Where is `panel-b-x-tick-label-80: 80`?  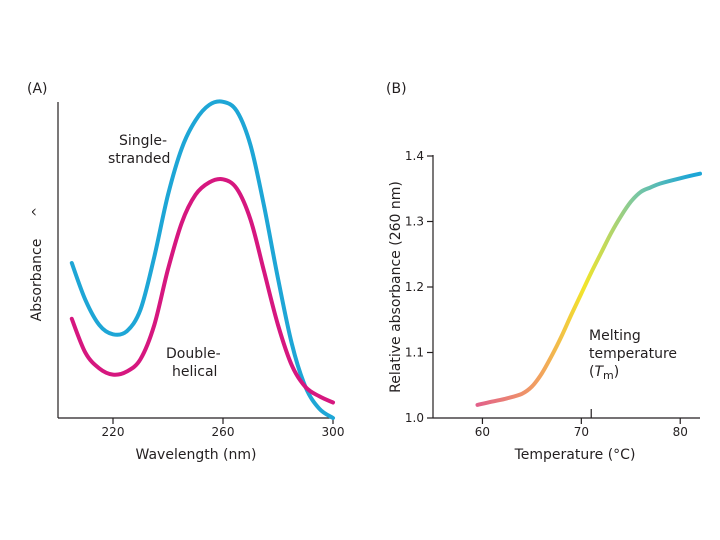 panel-b-x-tick-label-80: 80 is located at coordinates (680, 432).